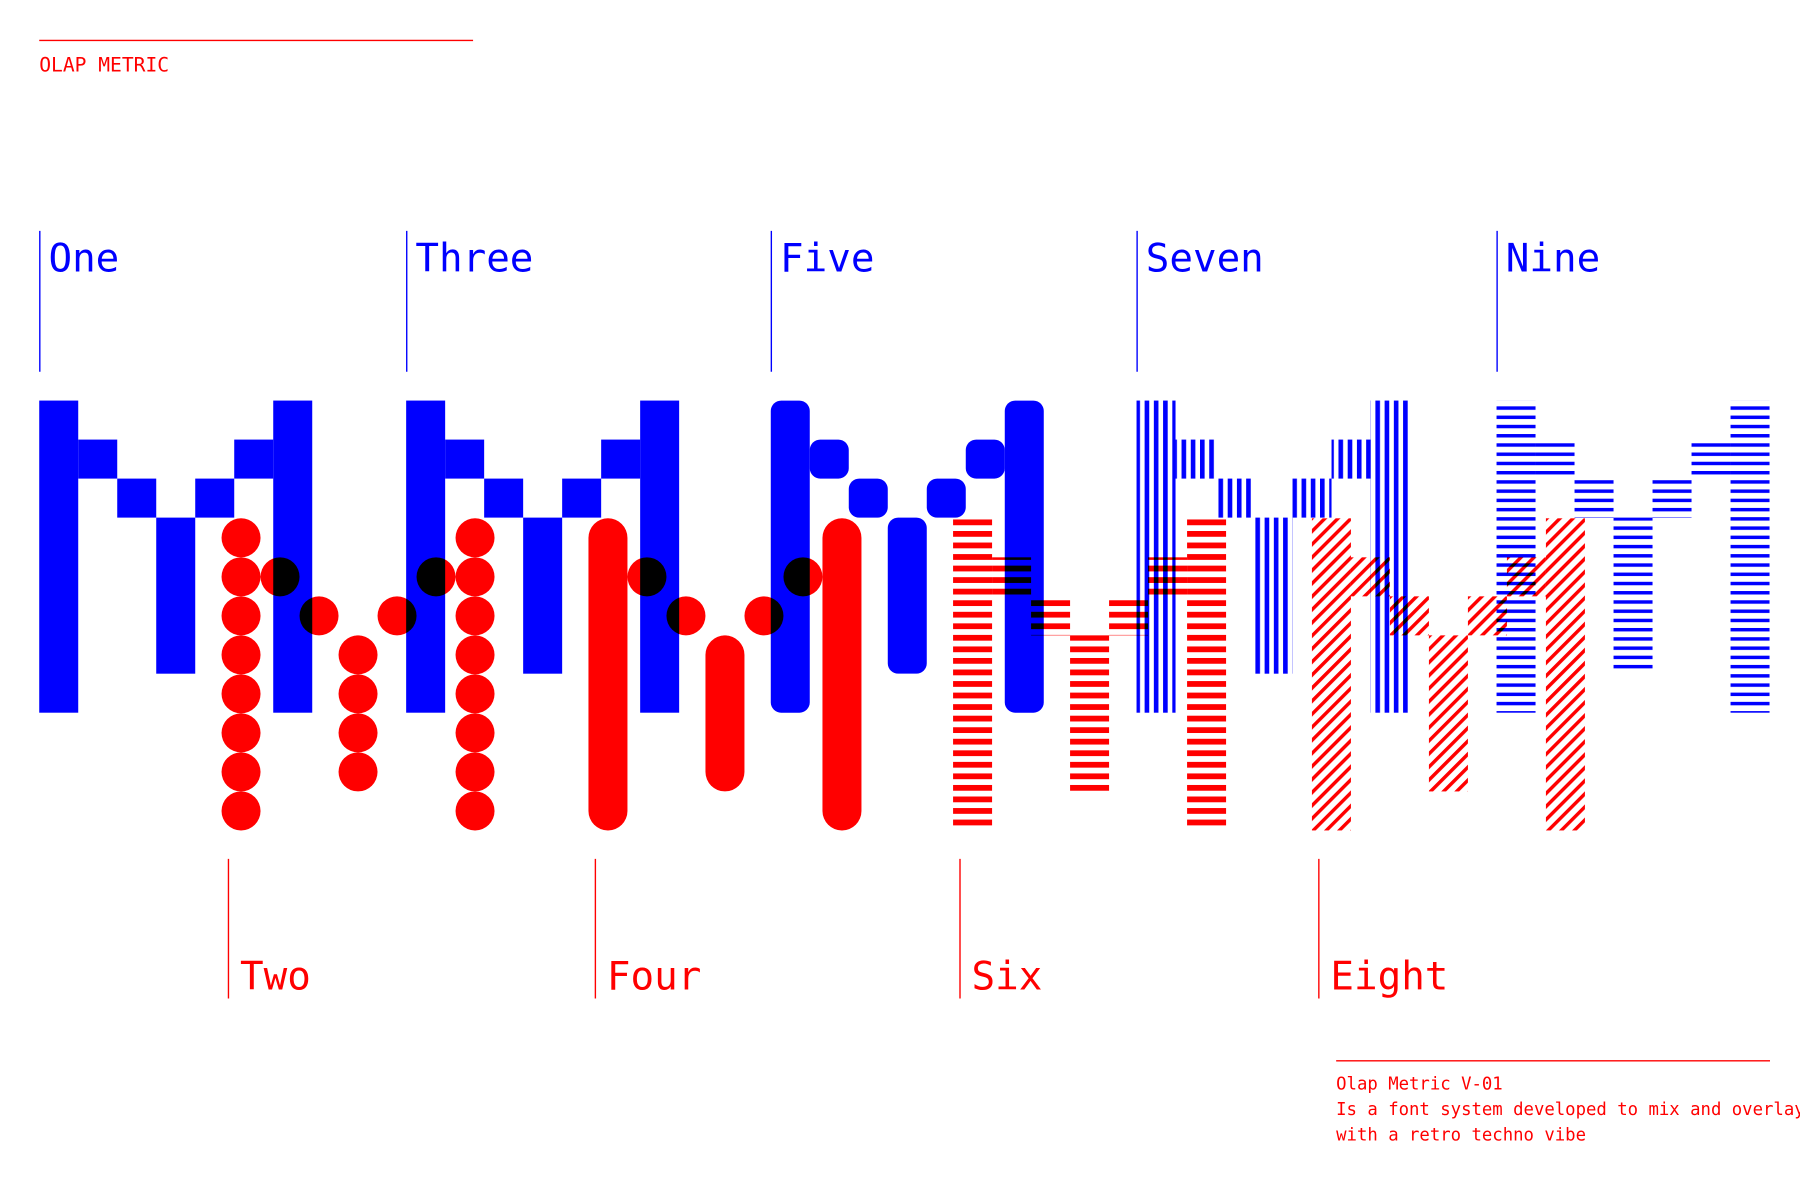 This screenshot has width=1800, height=1204. I want to click on footer-name: Olap Metric V-01, so click(1419, 1085).